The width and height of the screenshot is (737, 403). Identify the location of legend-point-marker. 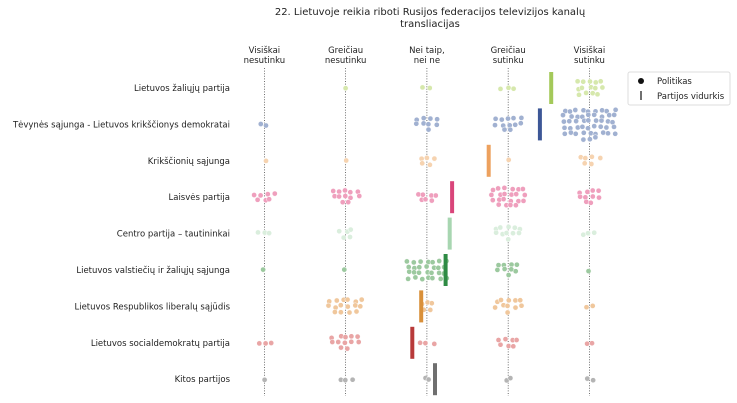
(641, 81).